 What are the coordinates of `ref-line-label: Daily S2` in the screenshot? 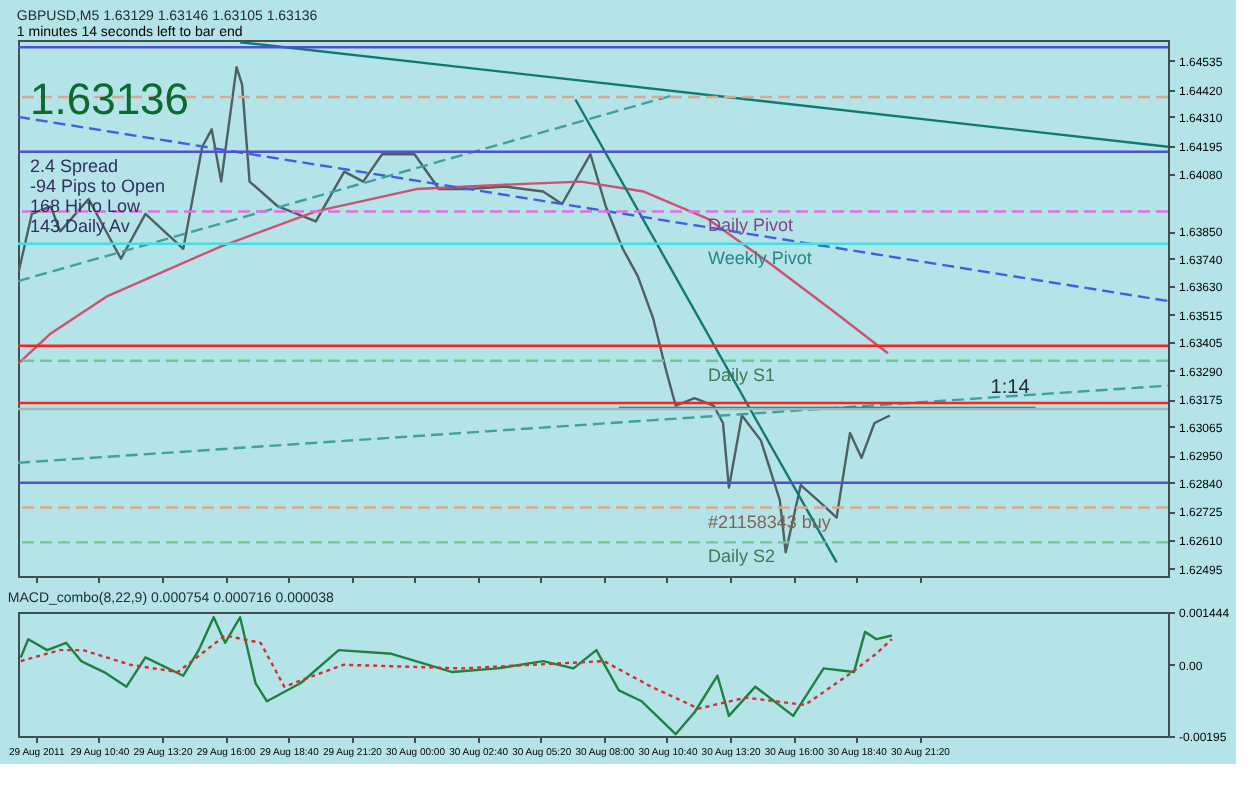 It's located at (742, 556).